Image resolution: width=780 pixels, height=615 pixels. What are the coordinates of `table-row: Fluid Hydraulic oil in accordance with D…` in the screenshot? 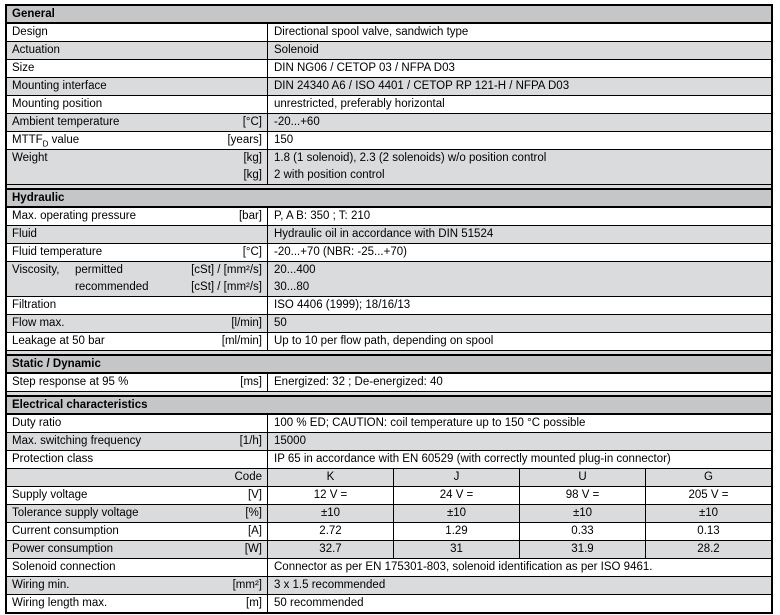 It's located at (389, 235).